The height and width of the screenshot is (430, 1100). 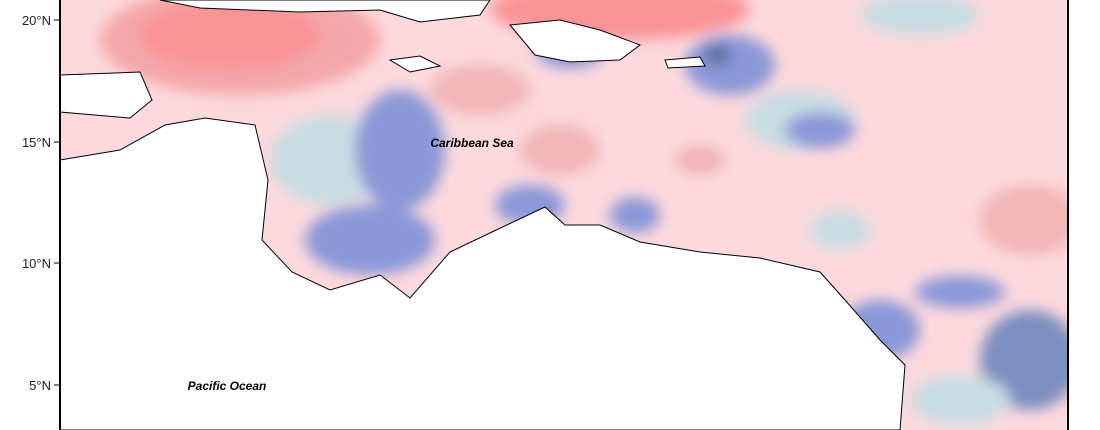 What do you see at coordinates (106, 95) in the screenshot?
I see `yucatan` at bounding box center [106, 95].